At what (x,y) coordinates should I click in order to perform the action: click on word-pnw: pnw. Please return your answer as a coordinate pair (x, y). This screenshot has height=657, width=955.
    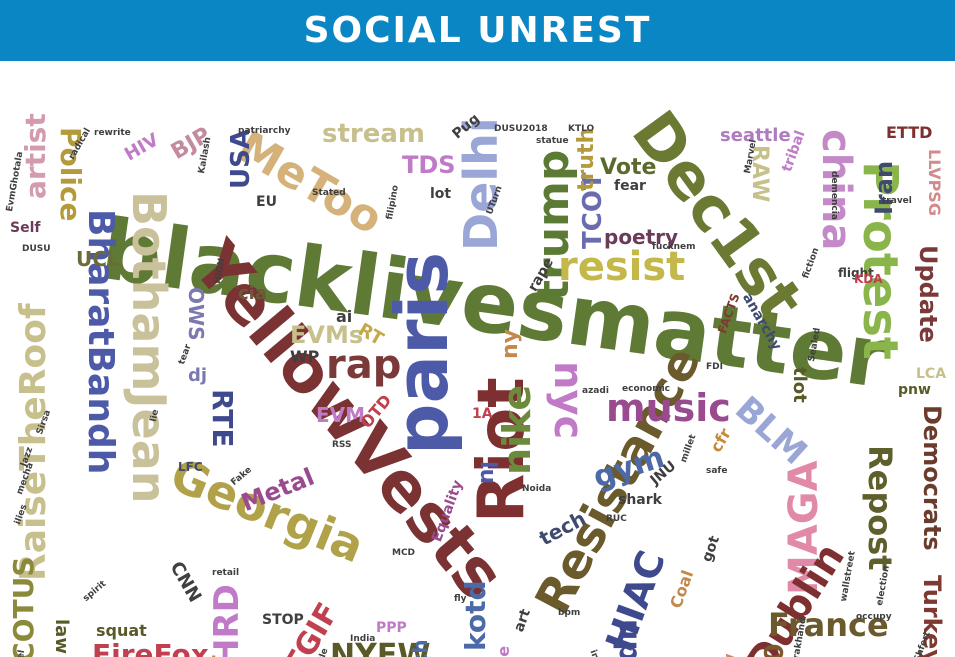
    Looking at the image, I should click on (914, 390).